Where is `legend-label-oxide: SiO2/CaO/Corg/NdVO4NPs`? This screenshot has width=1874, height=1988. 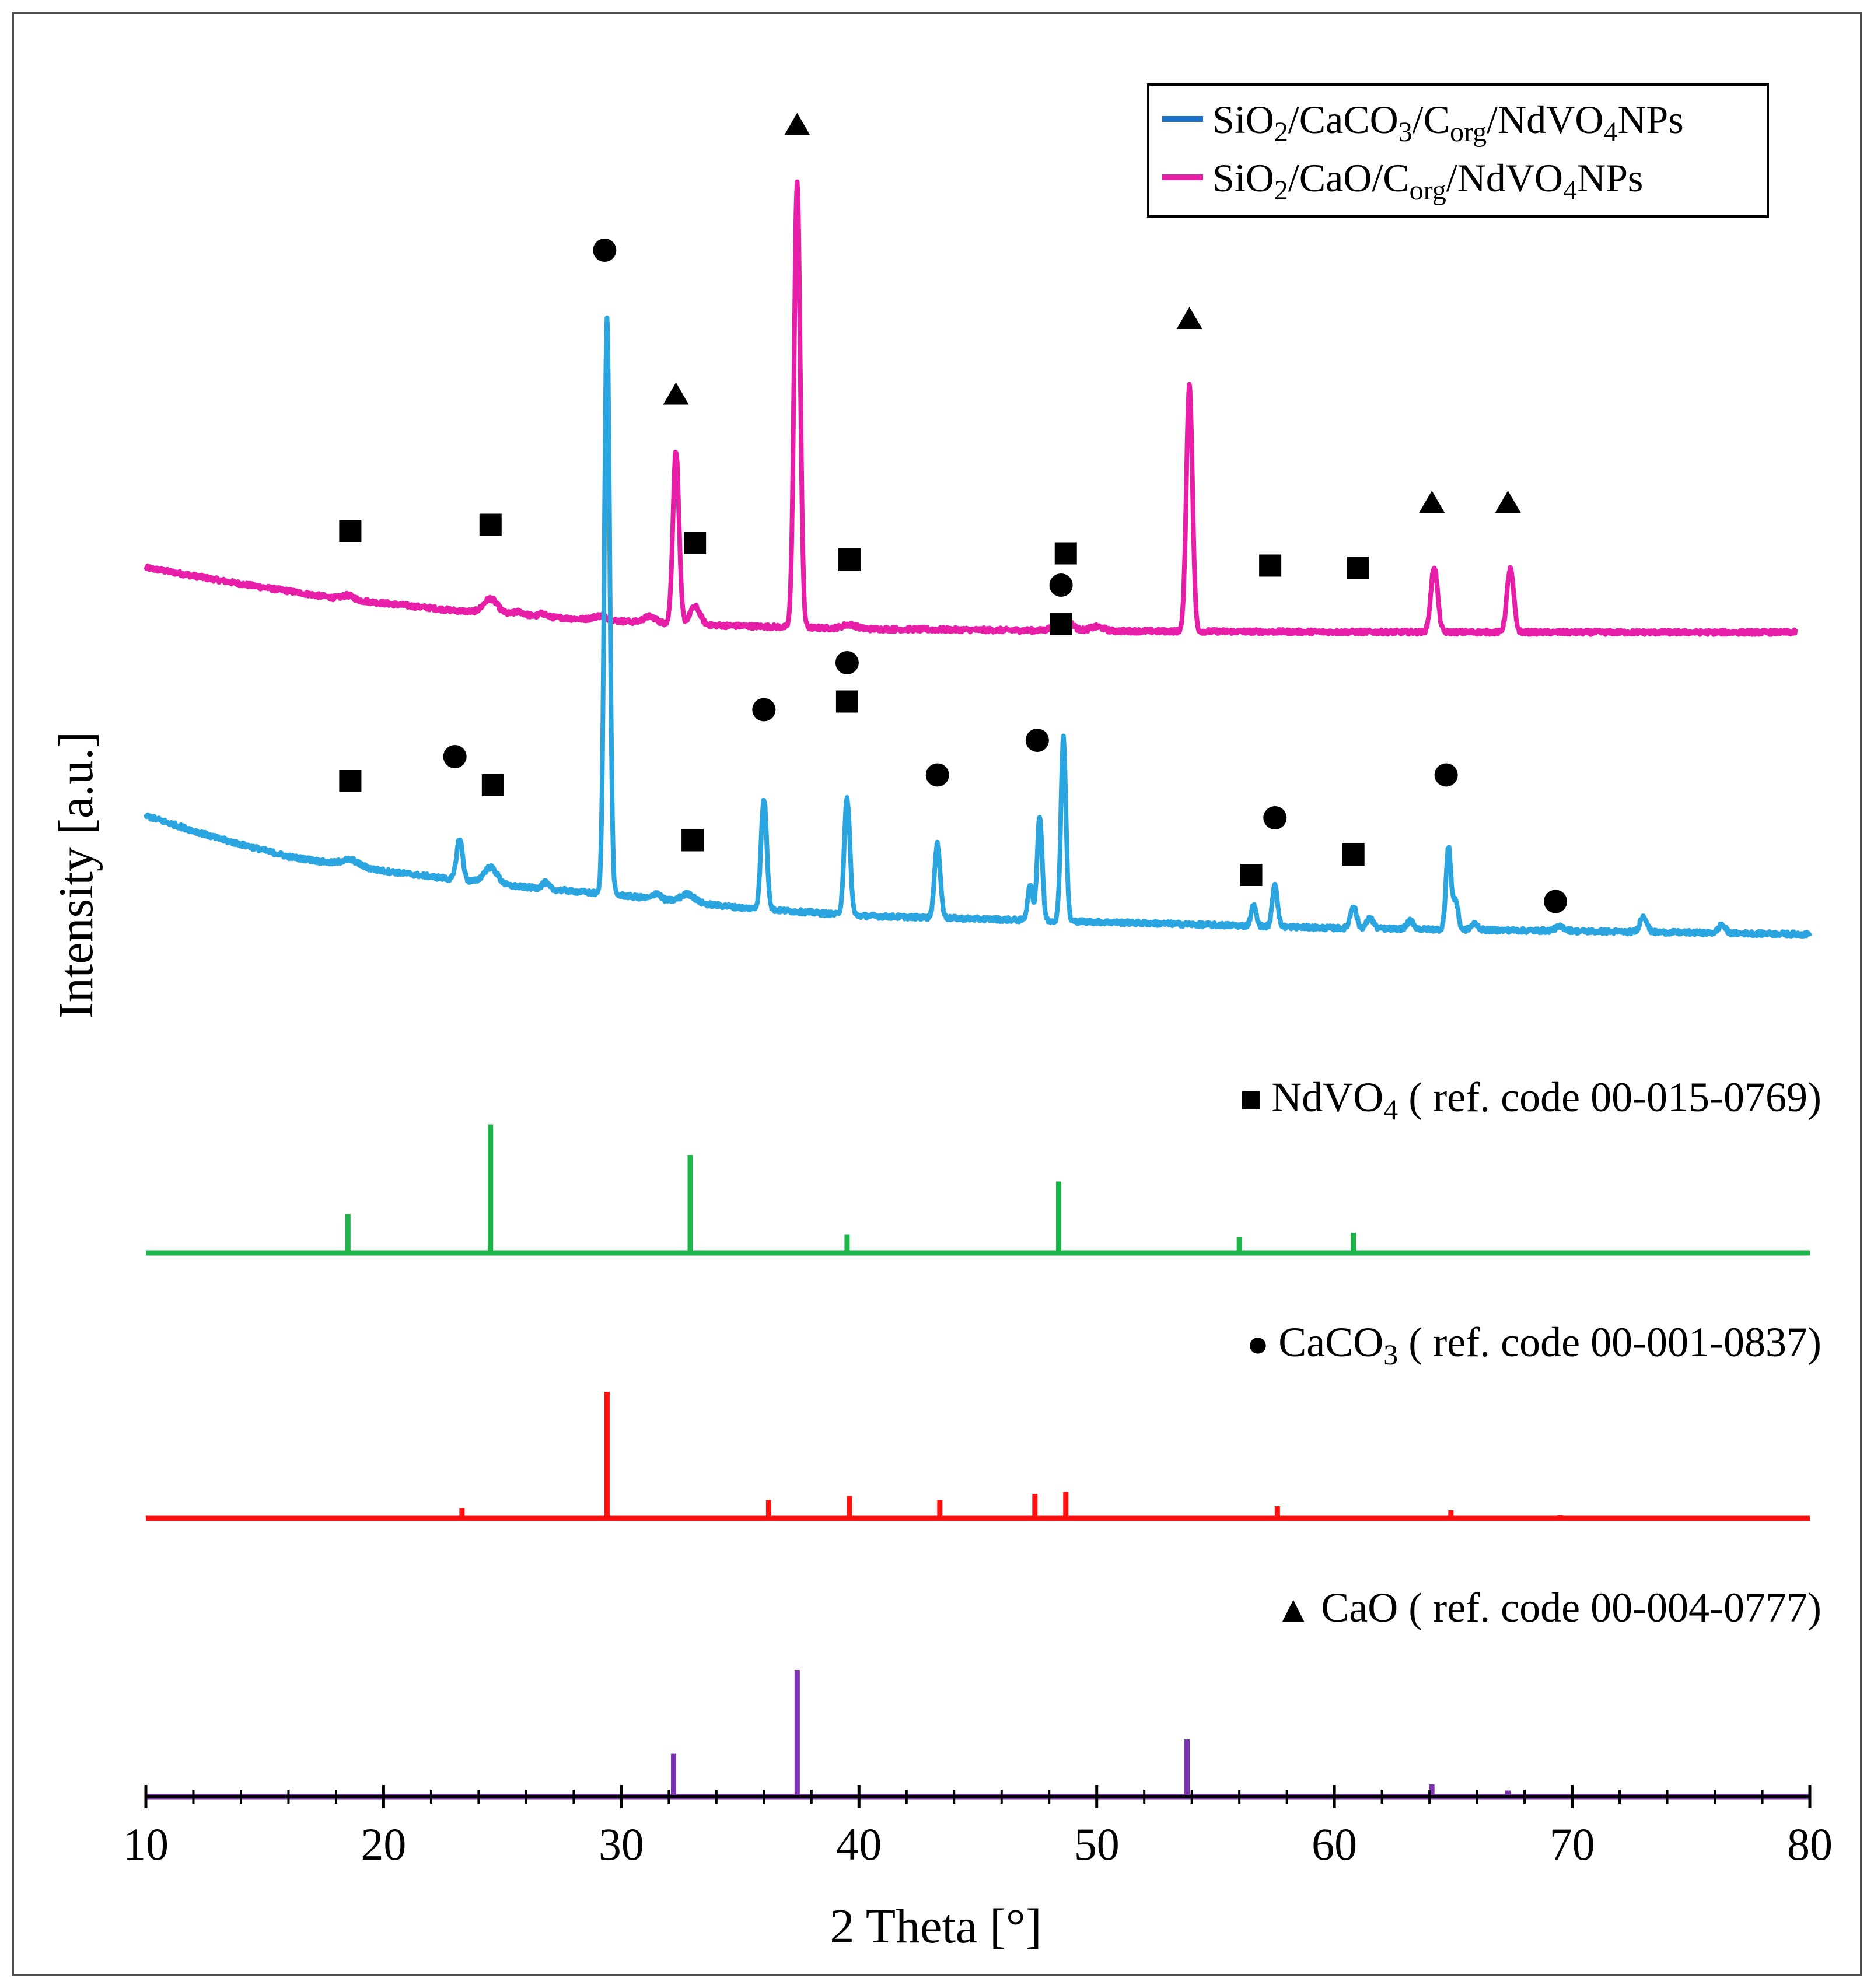 legend-label-oxide: SiO2/CaO/Corg/NdVO4NPs is located at coordinates (1428, 181).